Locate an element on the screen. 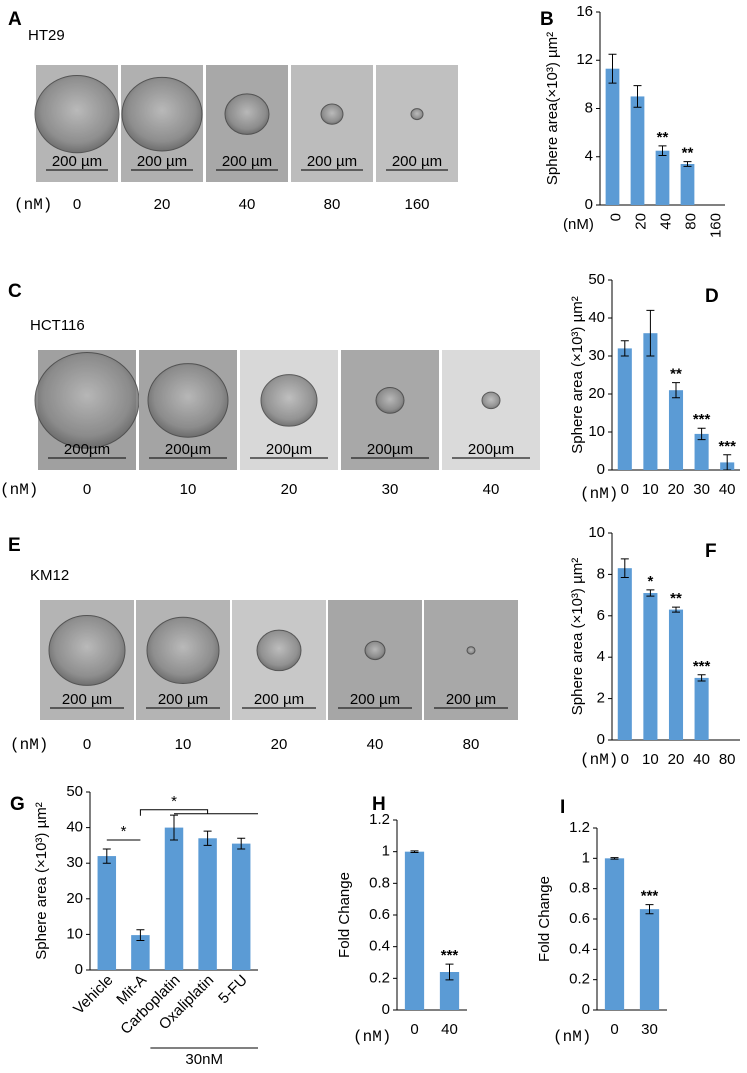 The width and height of the screenshot is (747, 1073). y-tick-label: 0.8 is located at coordinates (379, 882).